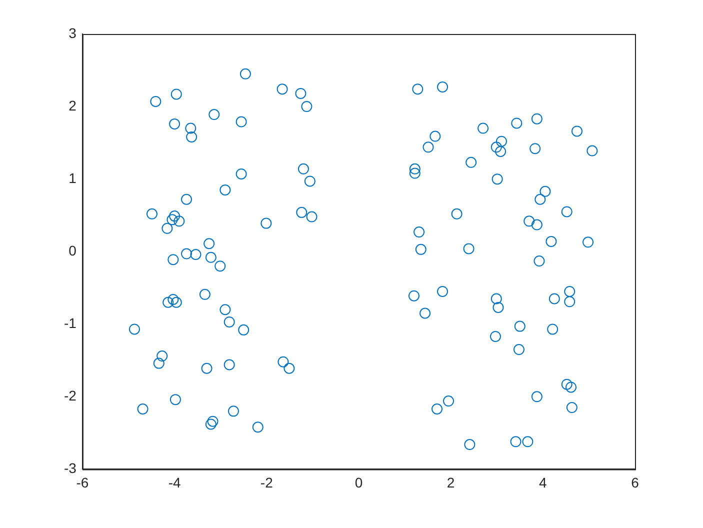  Describe the element at coordinates (72, 178) in the screenshot. I see `y-tick-label: 1` at that location.